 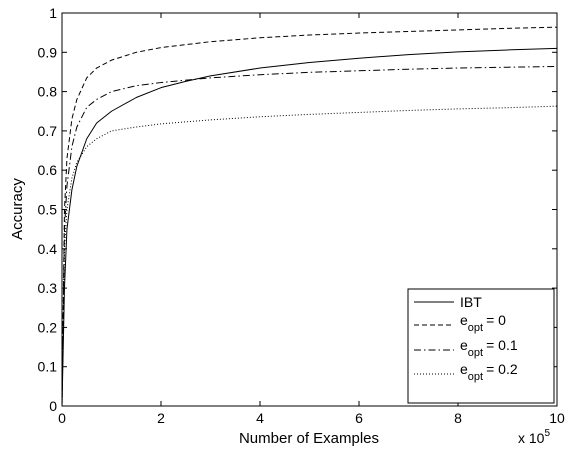 What do you see at coordinates (309, 438) in the screenshot?
I see `x-axis-label: Number of Examples` at bounding box center [309, 438].